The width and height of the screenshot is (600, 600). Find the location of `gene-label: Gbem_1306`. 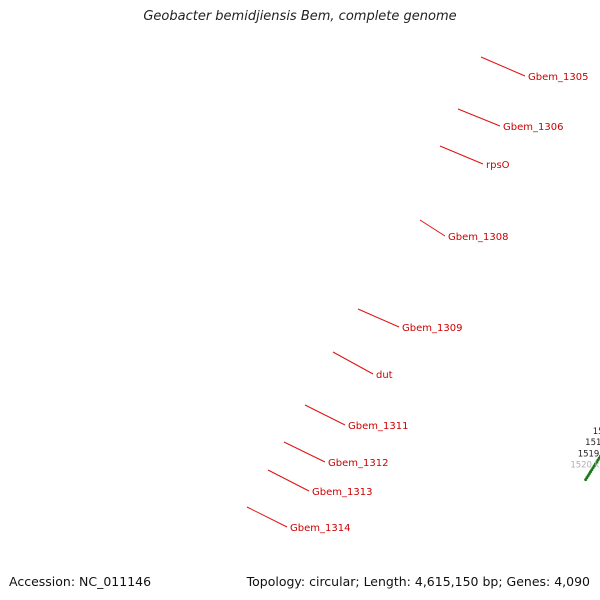

gene-label: Gbem_1306 is located at coordinates (533, 127).